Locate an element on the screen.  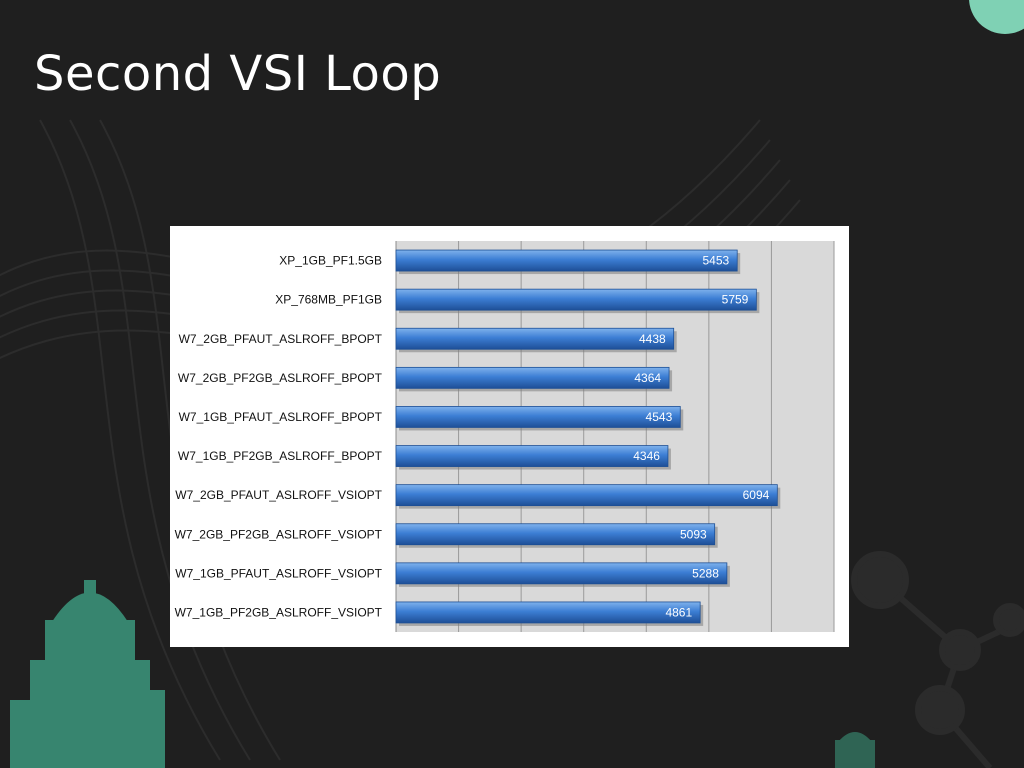
data-label: 5453 is located at coordinates (715, 261).